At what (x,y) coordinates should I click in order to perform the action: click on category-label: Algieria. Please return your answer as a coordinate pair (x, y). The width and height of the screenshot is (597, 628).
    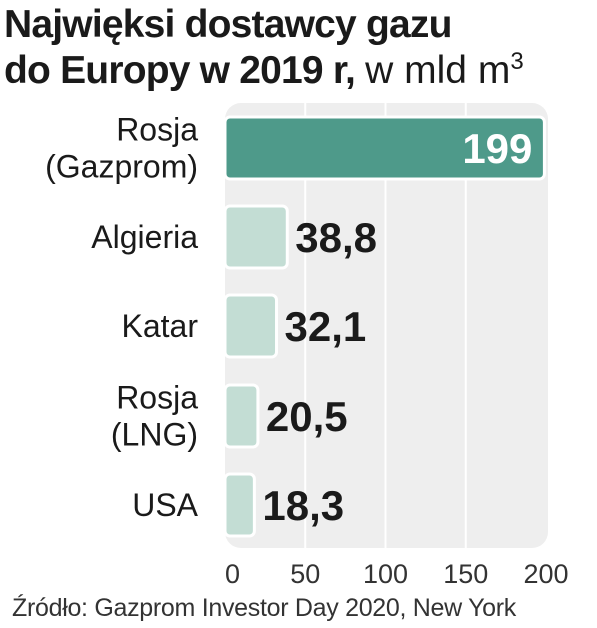
    Looking at the image, I should click on (144, 237).